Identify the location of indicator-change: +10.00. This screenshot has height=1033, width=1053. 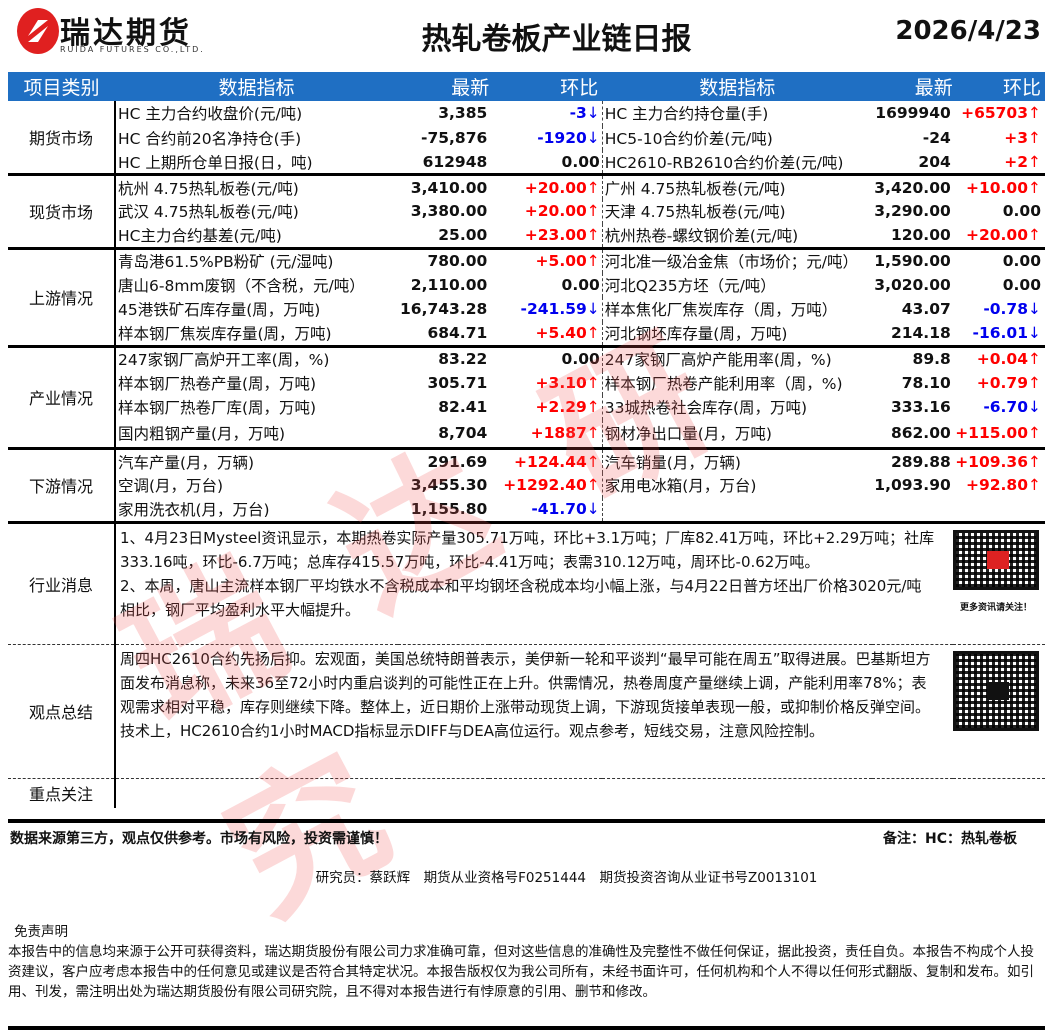
(1003, 188).